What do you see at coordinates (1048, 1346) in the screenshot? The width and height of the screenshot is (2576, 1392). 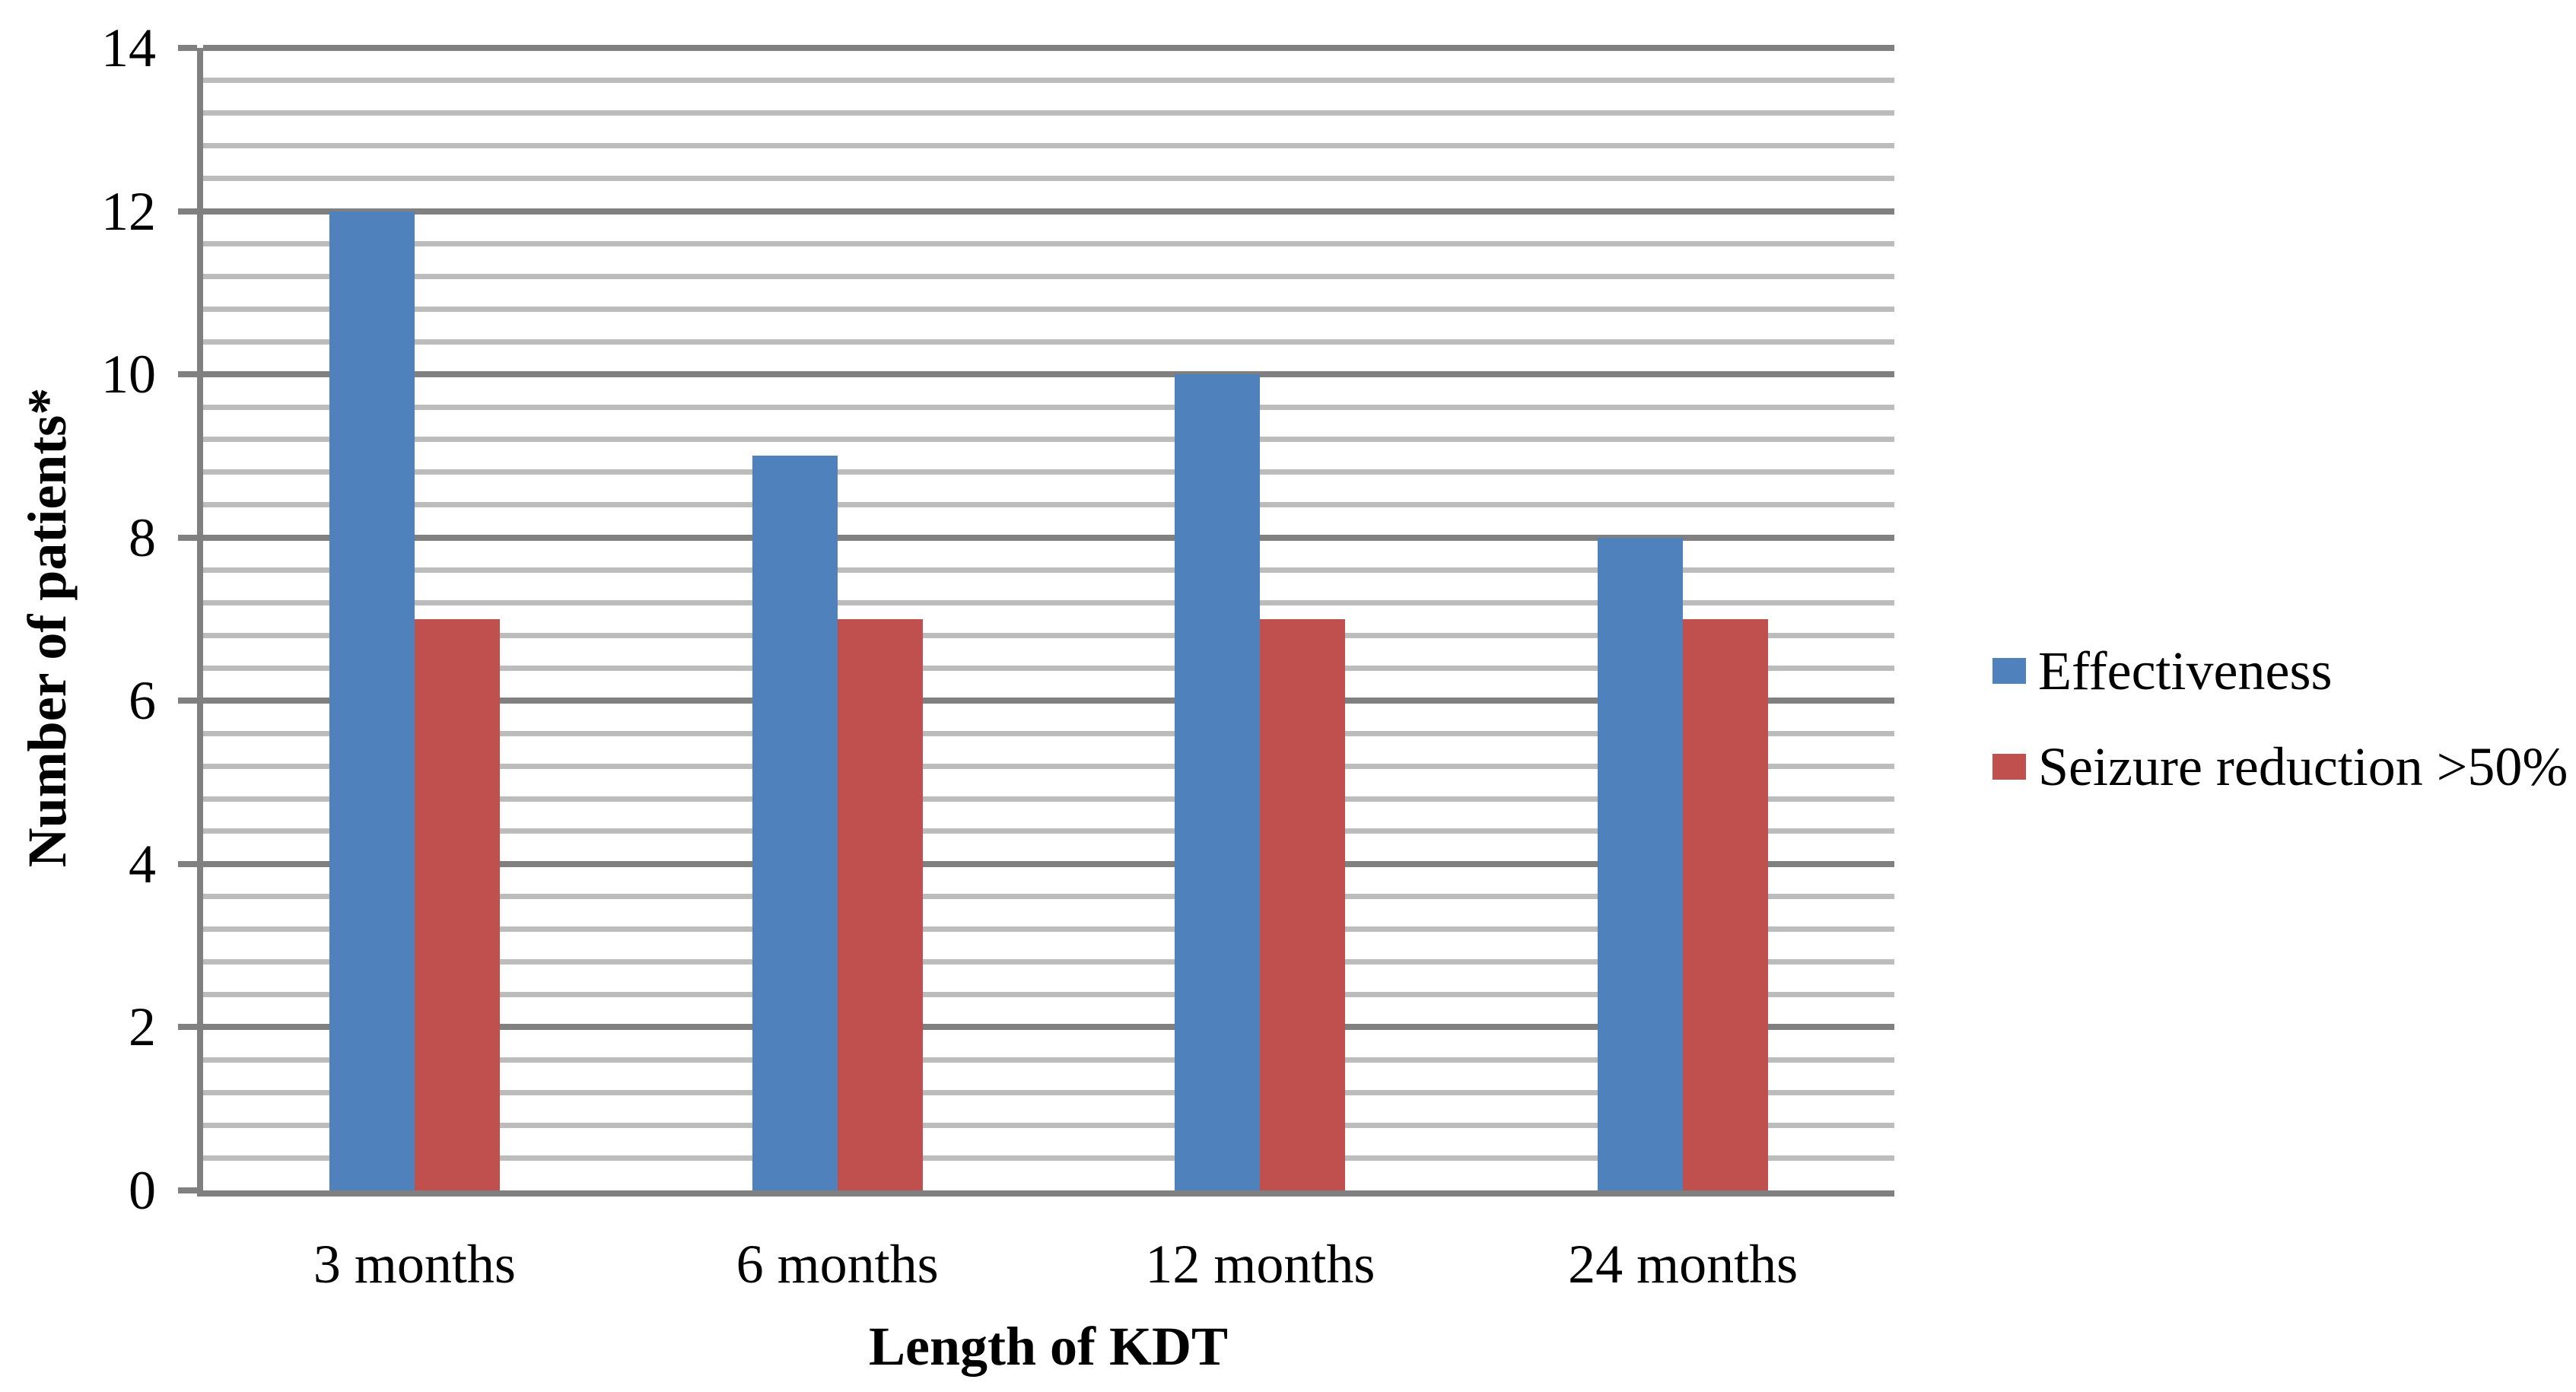 I see `x-axis-title: Length of KDT` at bounding box center [1048, 1346].